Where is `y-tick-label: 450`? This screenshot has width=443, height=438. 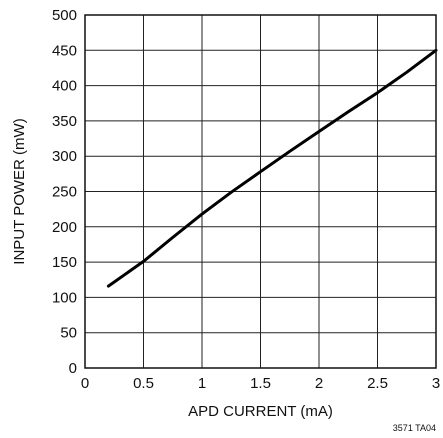 y-tick-label: 450 is located at coordinates (64, 50).